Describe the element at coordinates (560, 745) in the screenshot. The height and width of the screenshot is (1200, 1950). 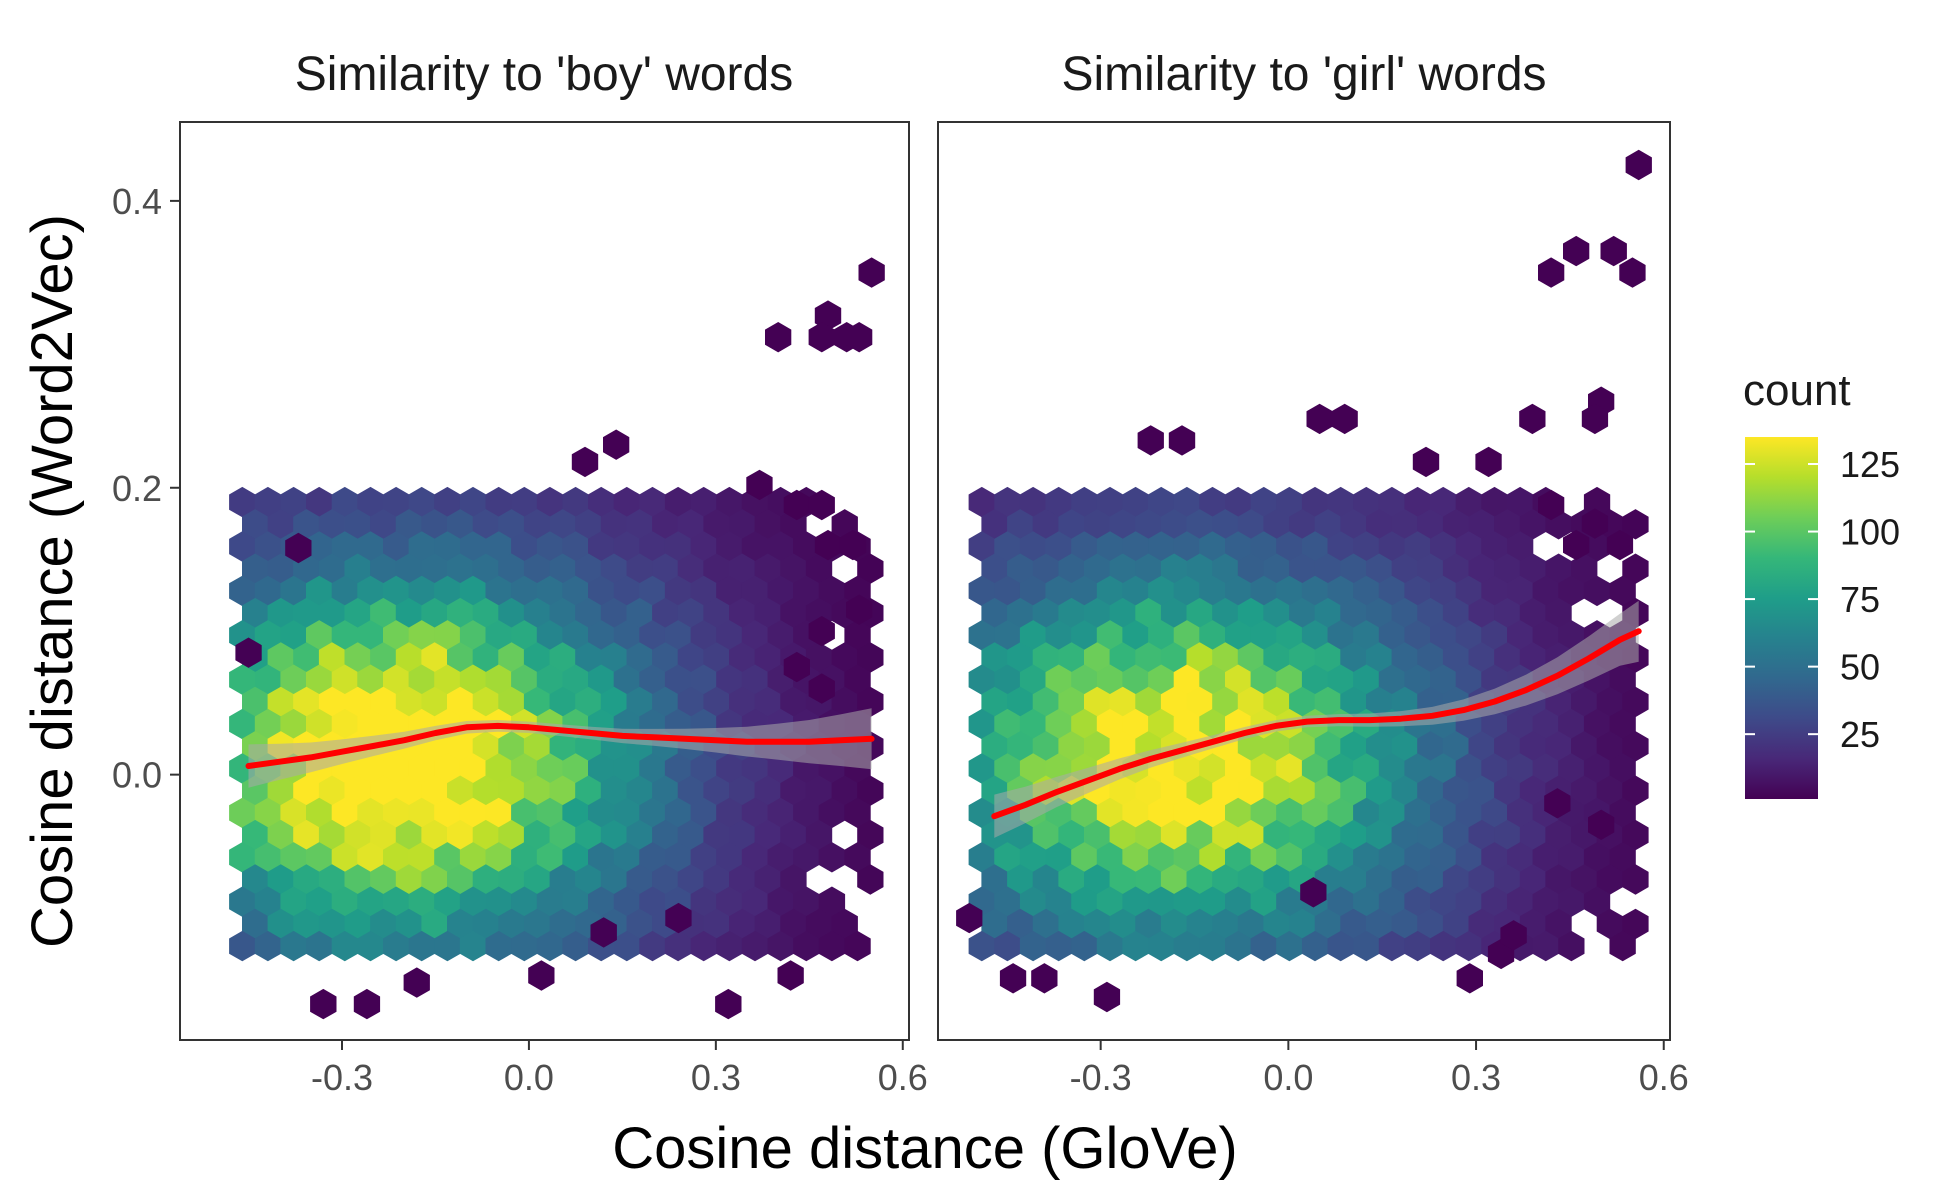
I see `smooth-line-boy` at that location.